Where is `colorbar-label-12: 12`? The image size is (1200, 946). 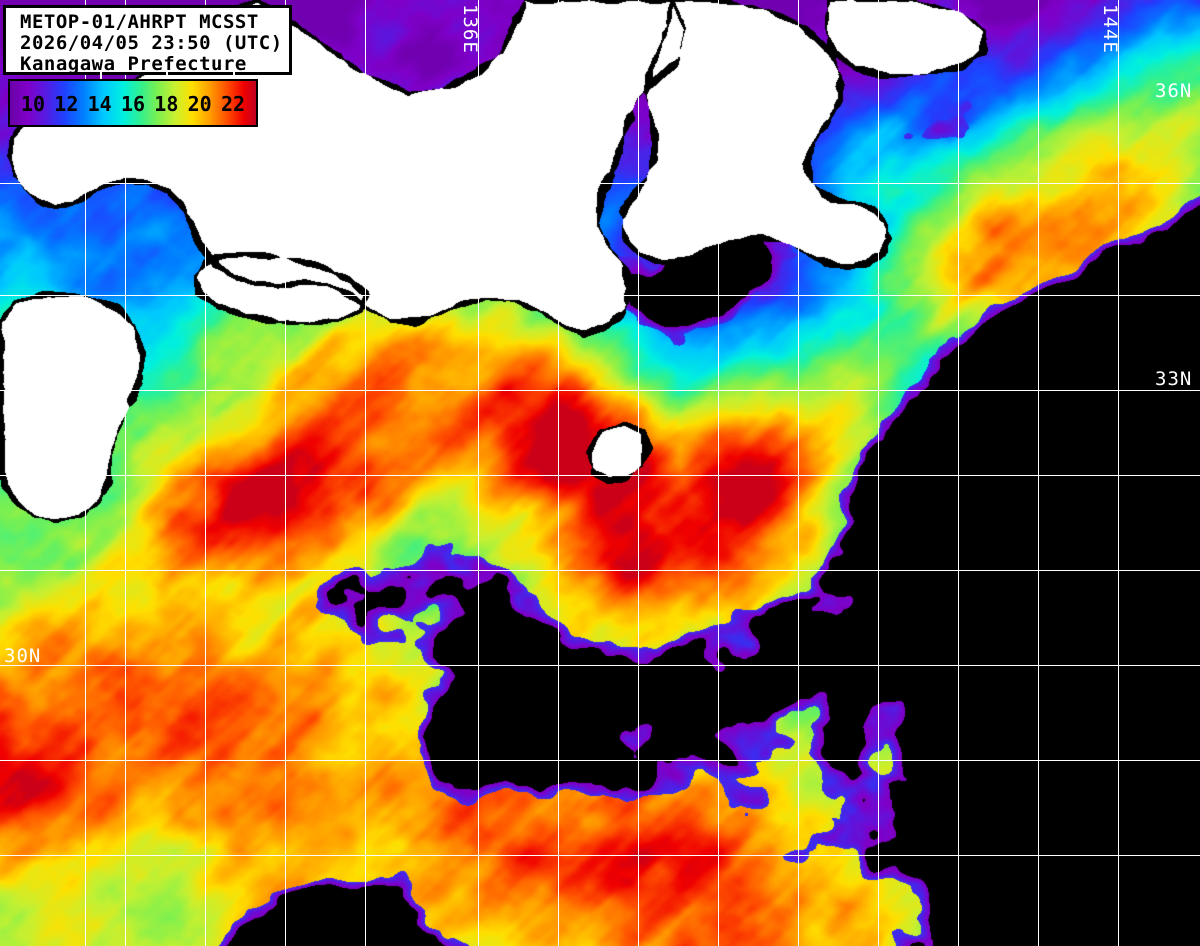 colorbar-label-12: 12 is located at coordinates (66, 104).